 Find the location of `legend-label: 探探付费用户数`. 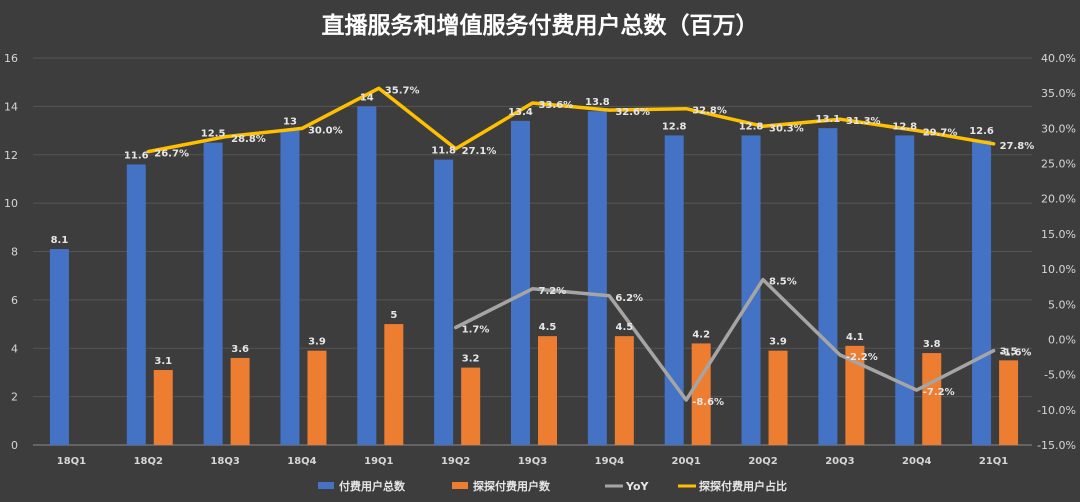

legend-label: 探探付费用户数 is located at coordinates (512, 486).